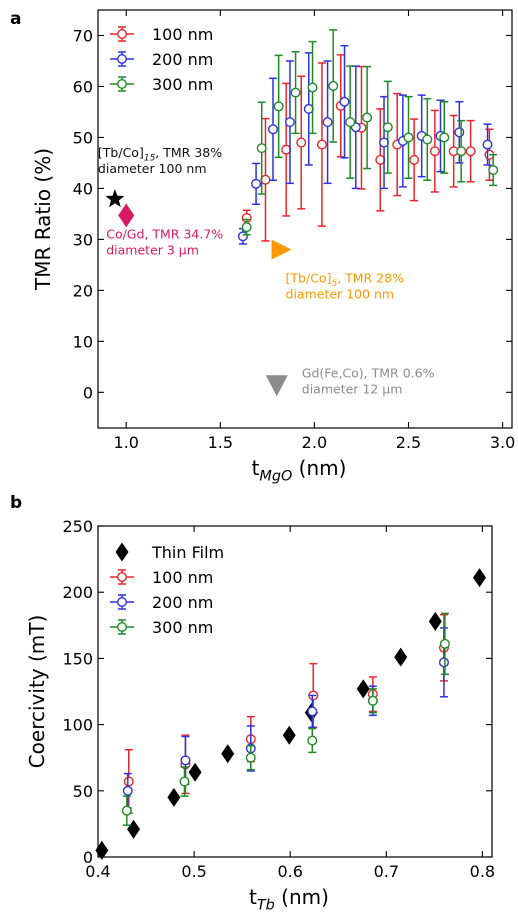  I want to click on series-100-nm, so click(368, 148).